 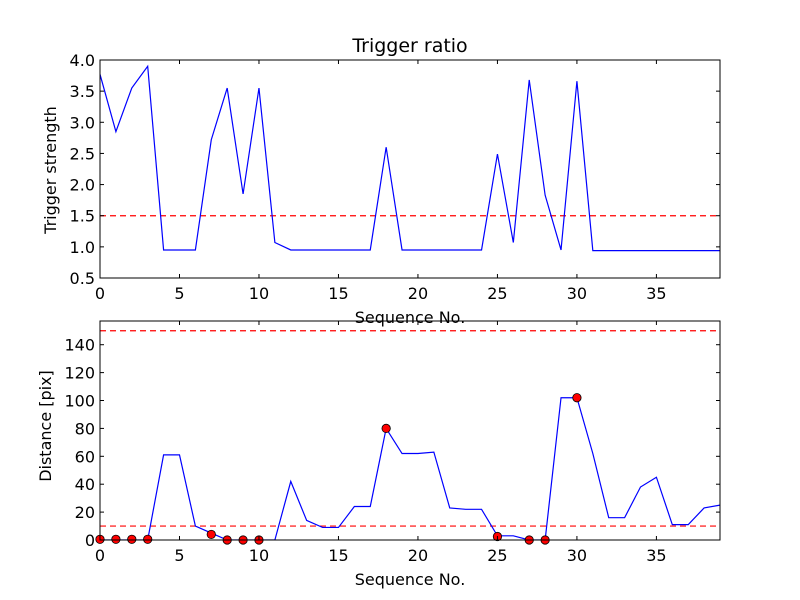 What do you see at coordinates (82, 247) in the screenshot?
I see `trigger-ratio-ytick-label-1: 1.0` at bounding box center [82, 247].